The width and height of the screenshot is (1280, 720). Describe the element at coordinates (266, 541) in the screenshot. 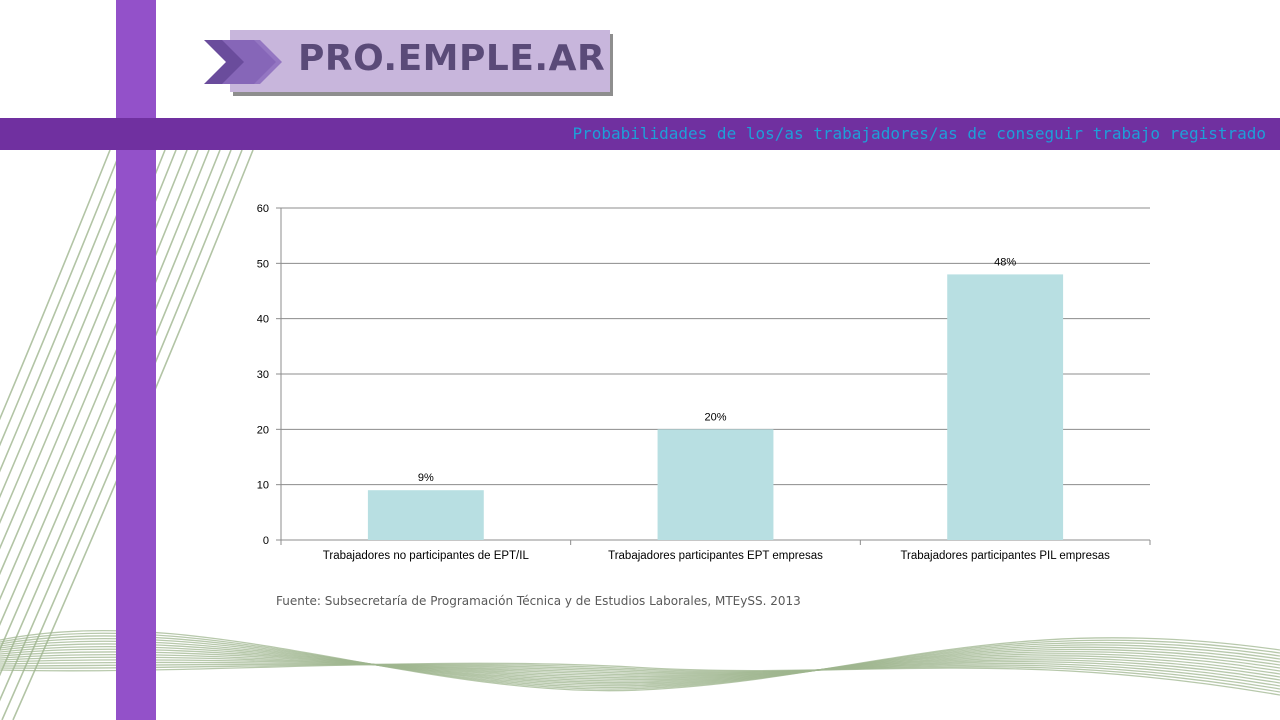

I see `y-tick-label: 0` at that location.